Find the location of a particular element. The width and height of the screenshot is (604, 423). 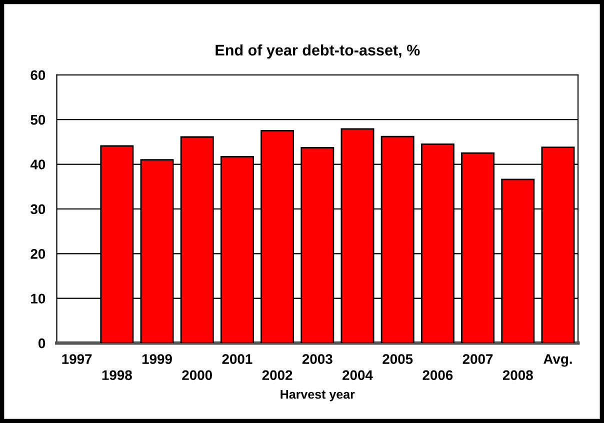

x-tick-label: 2003 is located at coordinates (317, 359).